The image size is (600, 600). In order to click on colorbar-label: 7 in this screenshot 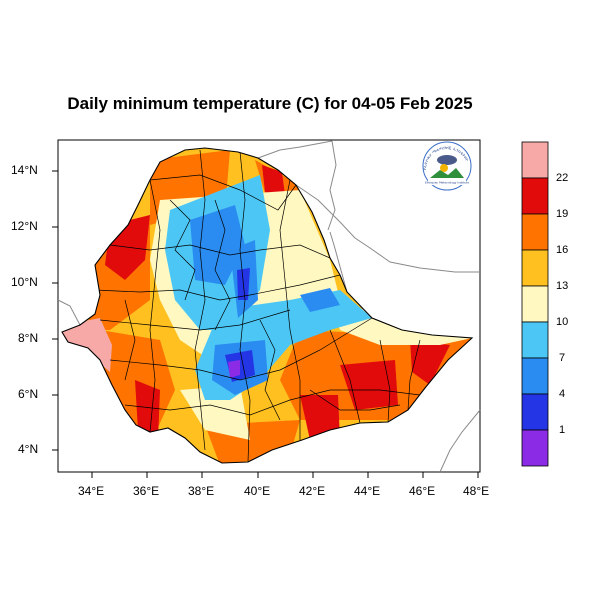, I will do `click(562, 358)`.